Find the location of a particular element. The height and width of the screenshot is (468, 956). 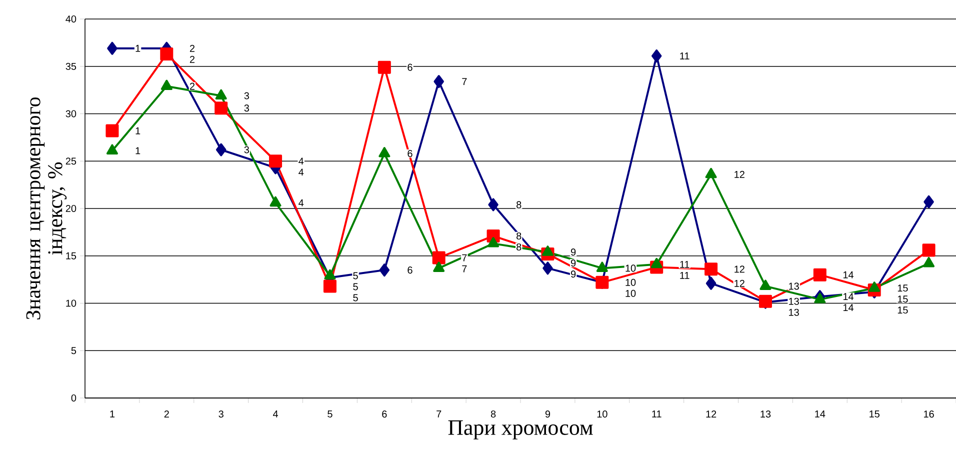

y-tick-label: 20 is located at coordinates (71, 208).